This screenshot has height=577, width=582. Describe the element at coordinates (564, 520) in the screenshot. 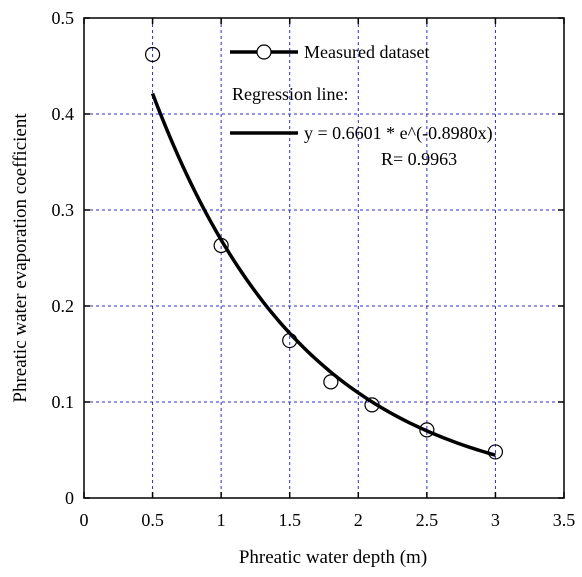

I see `x-tick-label: 3.5` at that location.